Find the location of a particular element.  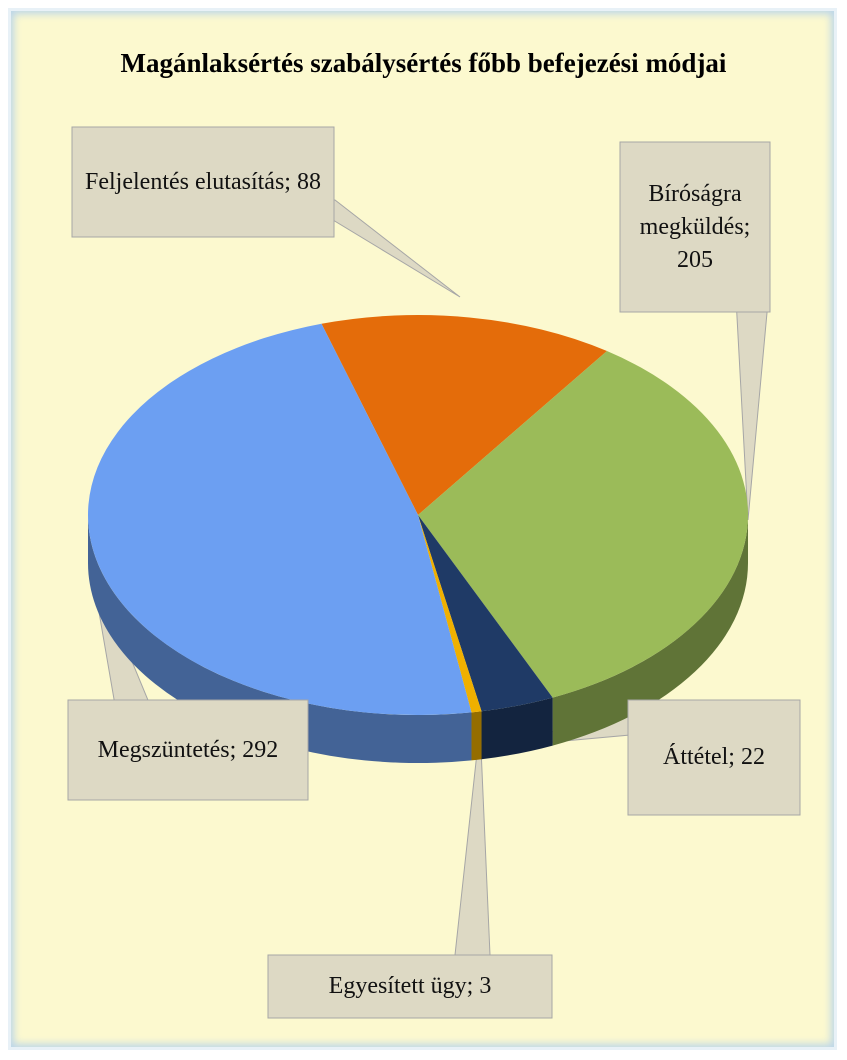

data-label: Egyesített ügy; 3 is located at coordinates (410, 986).